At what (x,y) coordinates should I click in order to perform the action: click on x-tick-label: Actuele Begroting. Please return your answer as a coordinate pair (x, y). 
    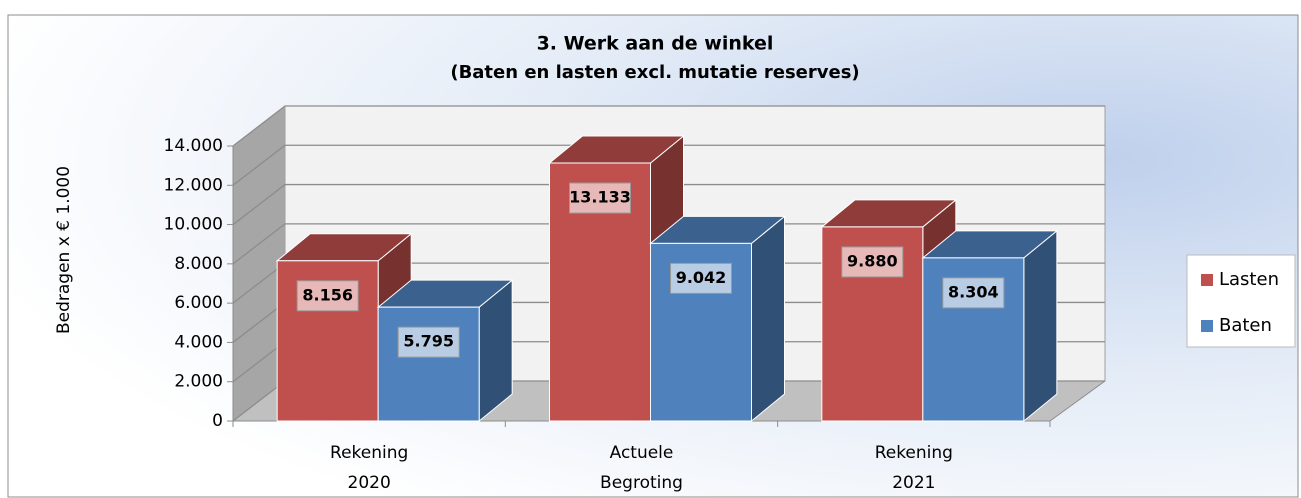
    Looking at the image, I should click on (641, 468).